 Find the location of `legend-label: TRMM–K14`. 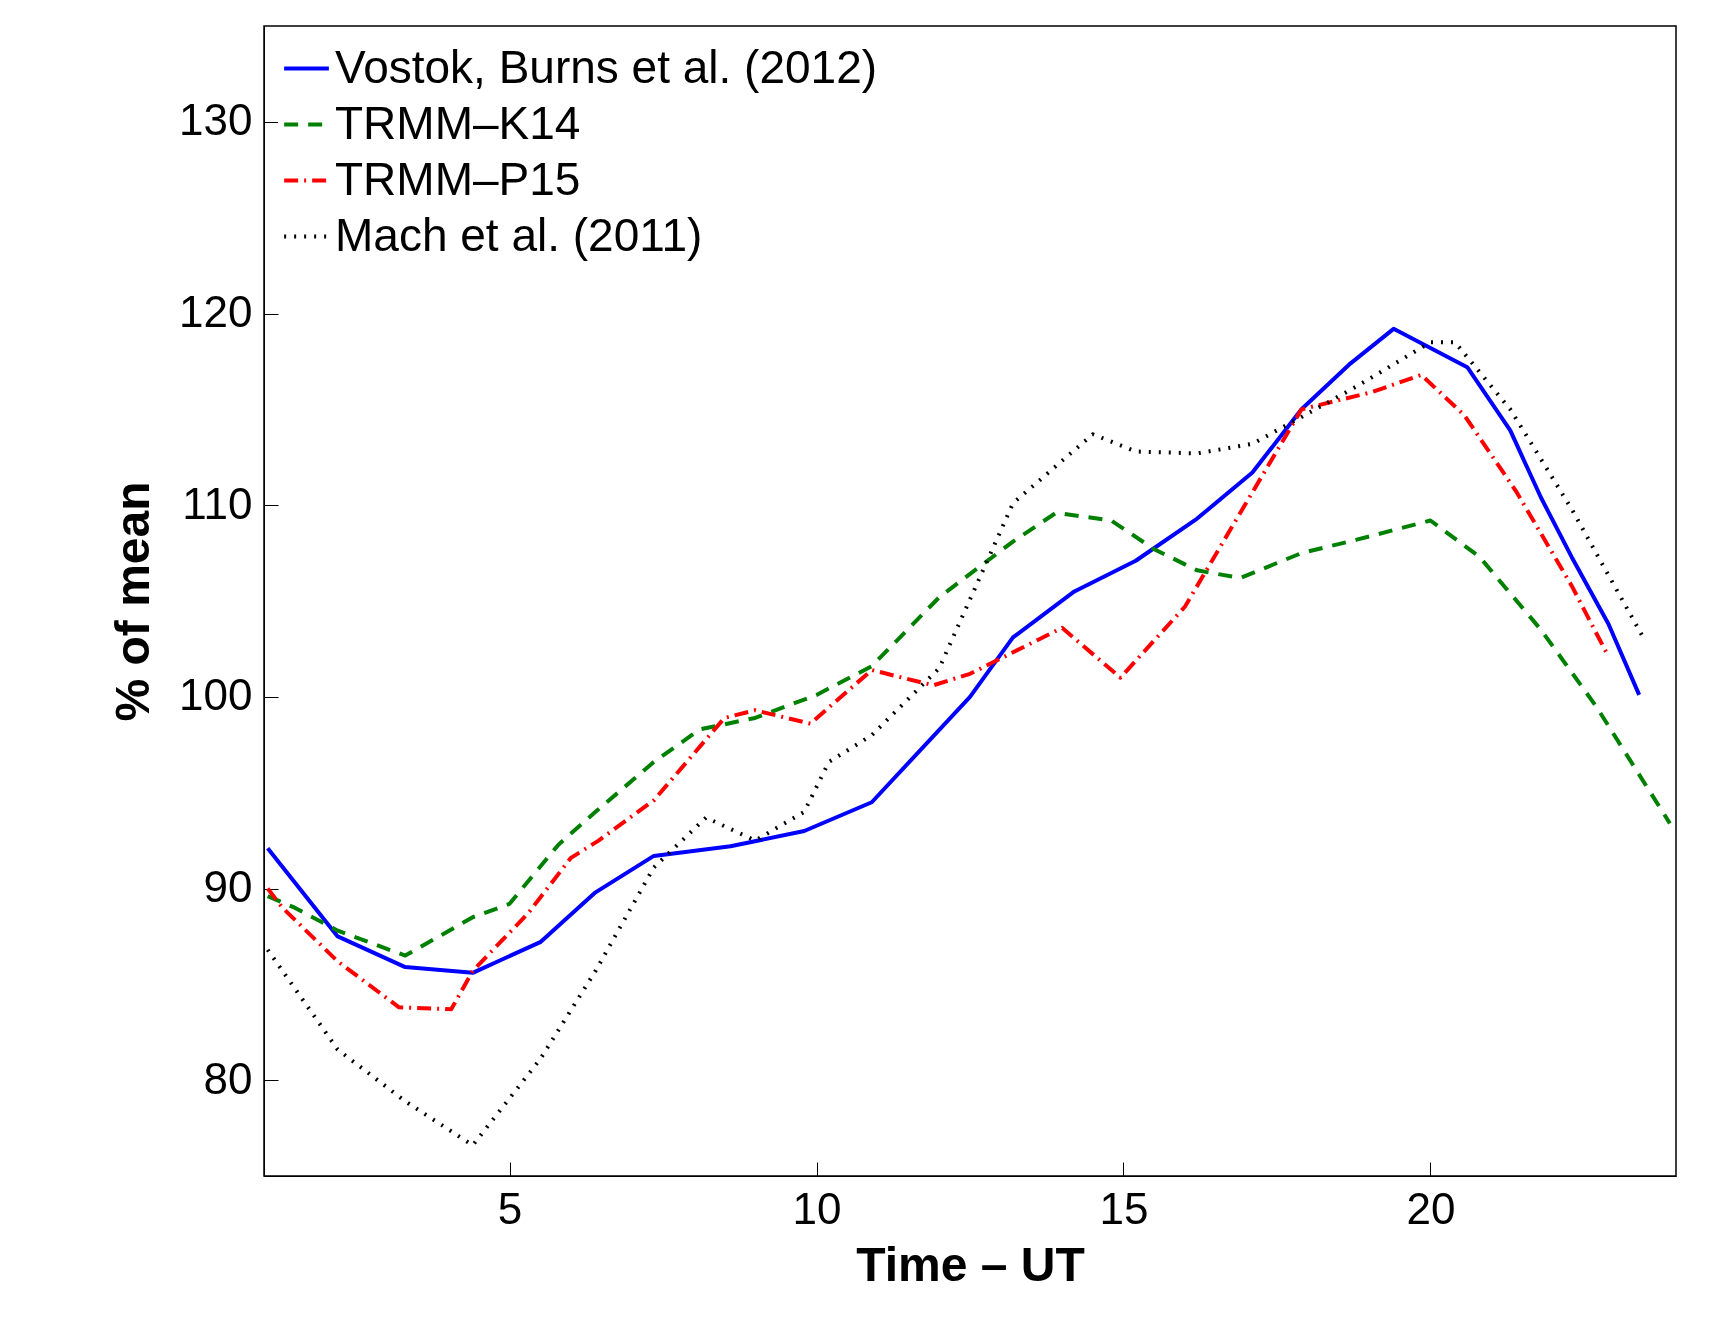

legend-label: TRMM–K14 is located at coordinates (458, 122).